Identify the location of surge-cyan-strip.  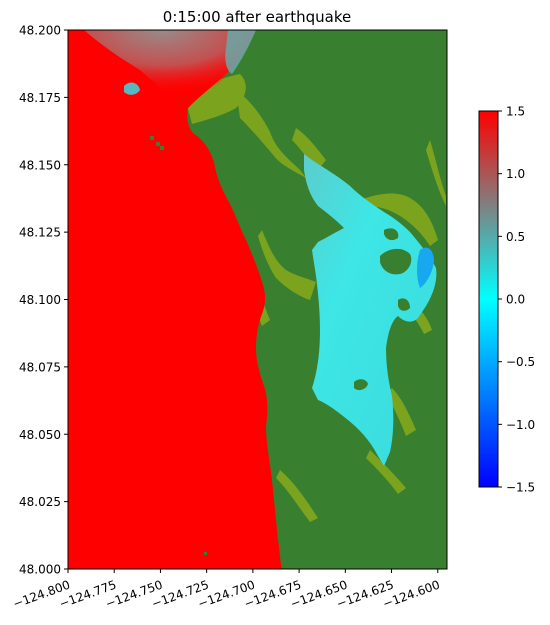
(240, 52).